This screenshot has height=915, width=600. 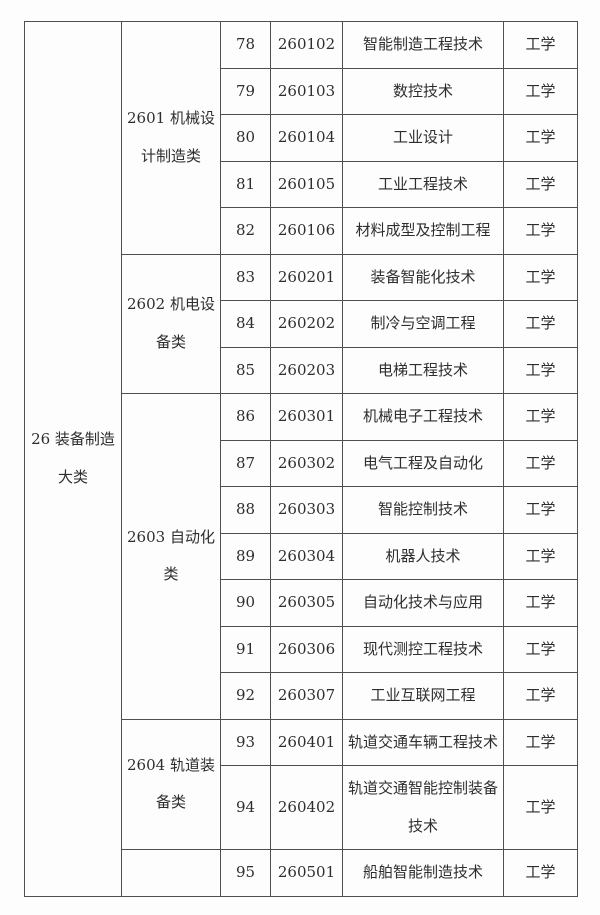 I want to click on seq-cell: 84, so click(x=245, y=324).